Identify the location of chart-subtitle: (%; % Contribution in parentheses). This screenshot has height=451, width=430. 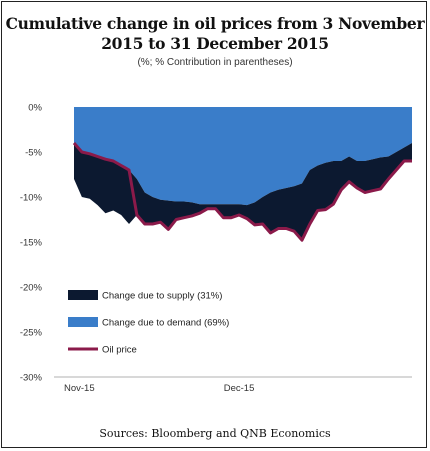
(215, 62).